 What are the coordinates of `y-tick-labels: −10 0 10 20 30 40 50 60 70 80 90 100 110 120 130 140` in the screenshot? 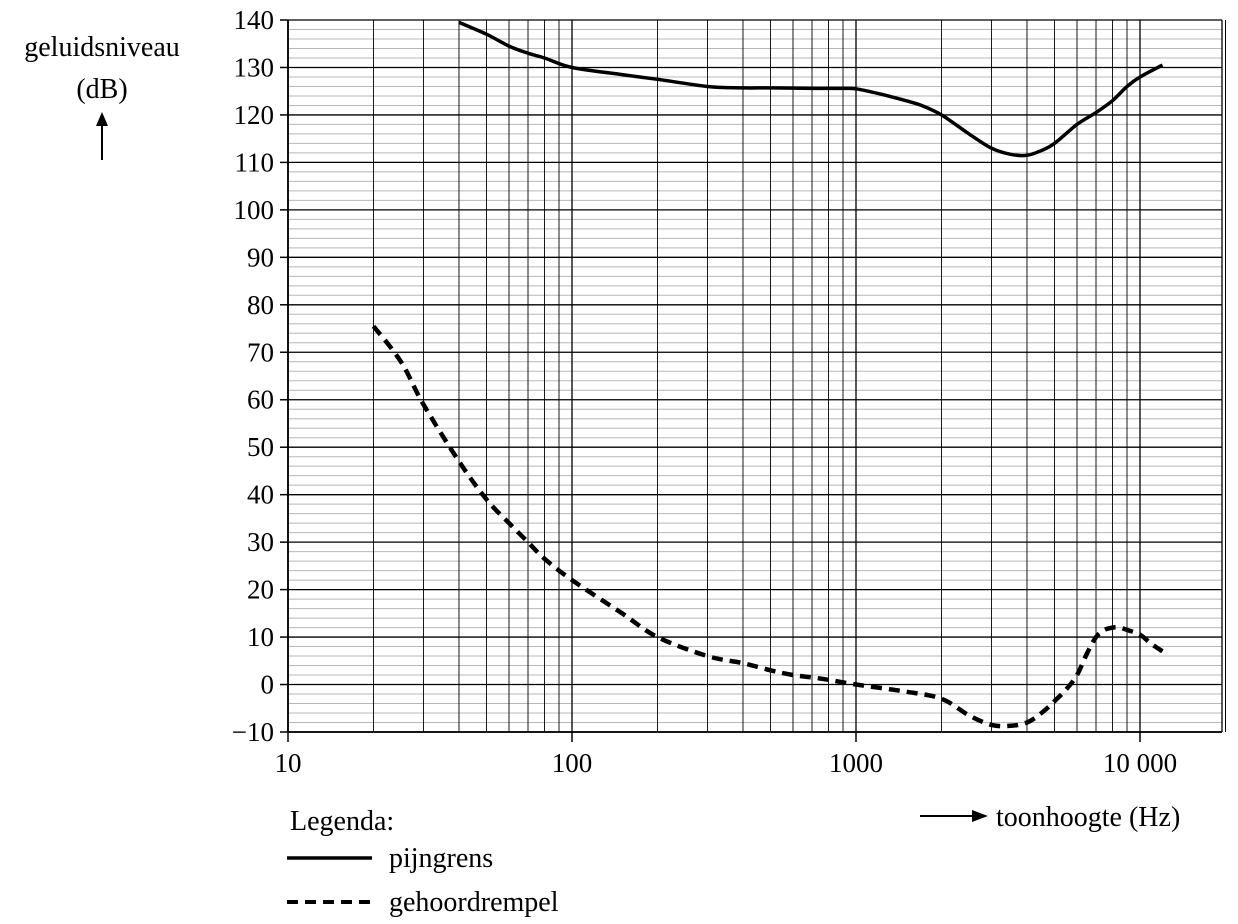 It's located at (260, 376).